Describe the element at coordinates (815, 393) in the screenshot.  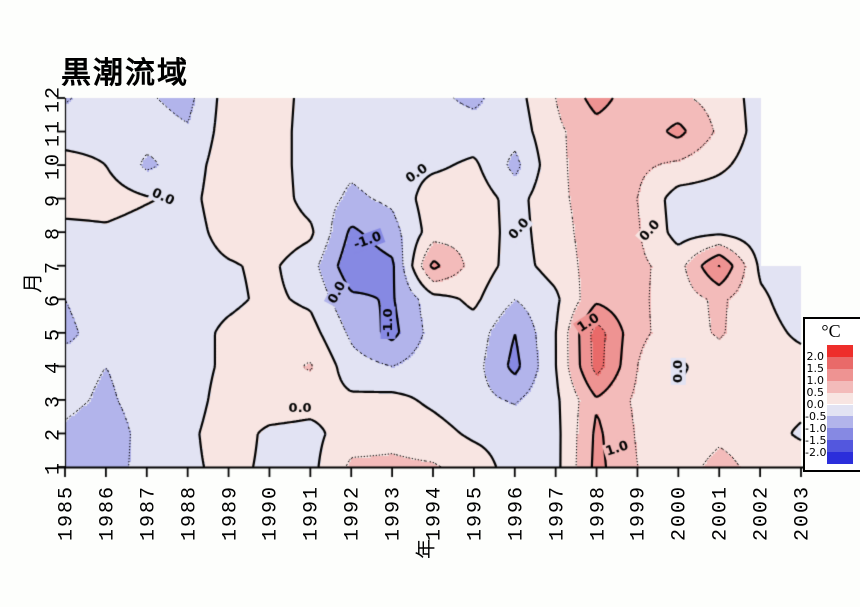
I see `legend-tick-label: 0.5` at that location.